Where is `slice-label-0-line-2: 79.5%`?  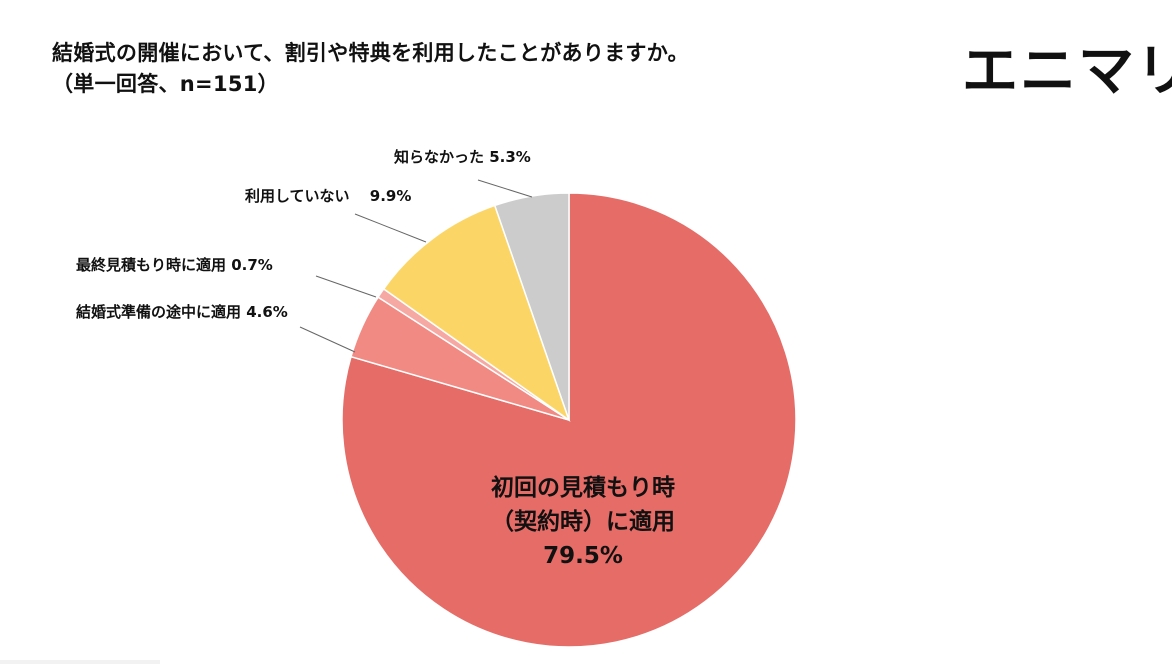 slice-label-0-line-2: 79.5% is located at coordinates (583, 556).